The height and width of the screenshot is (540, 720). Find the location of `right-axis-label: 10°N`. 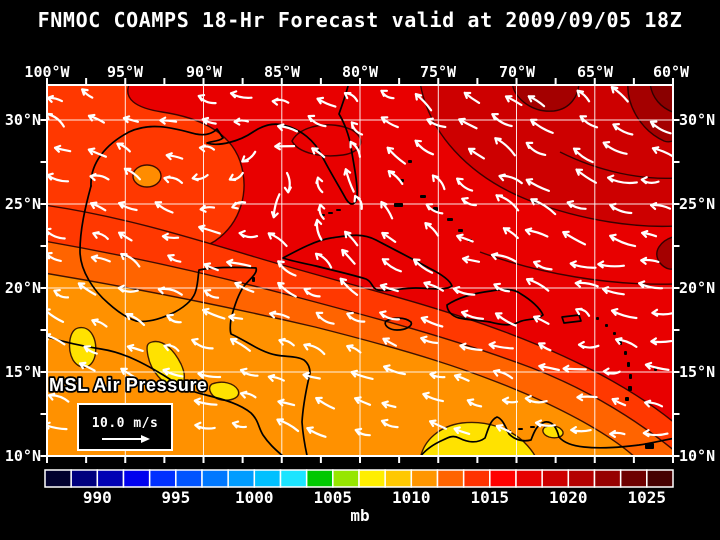

right-axis-label: 10°N is located at coordinates (697, 456).